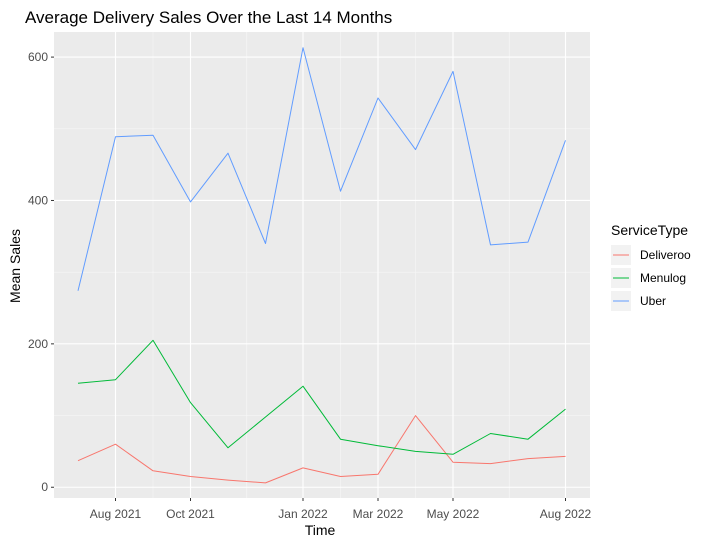 This screenshot has width=708, height=545. I want to click on legend-label-menulog: Menulog, so click(663, 278).